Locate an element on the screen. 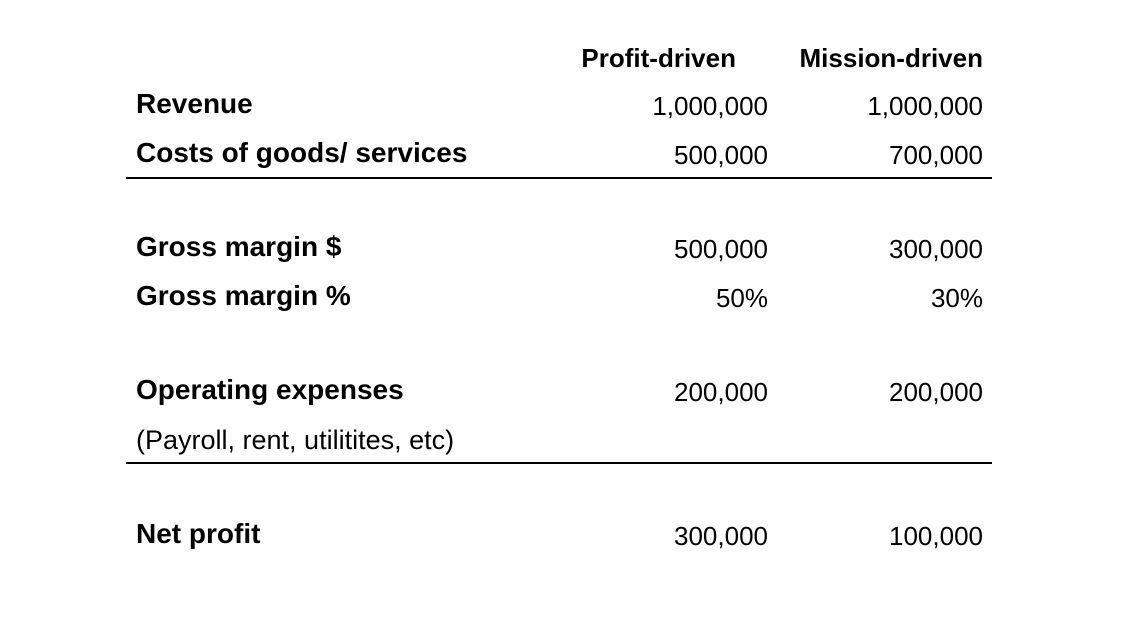 This screenshot has height=630, width=1132. row-revenue: Revenue 1,000,000 1,000,000 is located at coordinates (566, 104).